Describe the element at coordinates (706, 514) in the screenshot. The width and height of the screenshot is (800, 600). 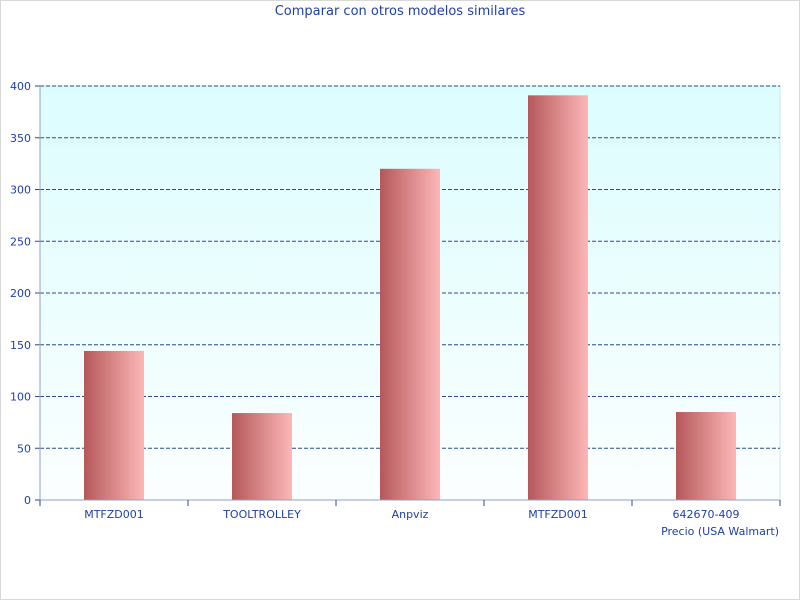
I see `x-tick-label: 642670-409` at that location.